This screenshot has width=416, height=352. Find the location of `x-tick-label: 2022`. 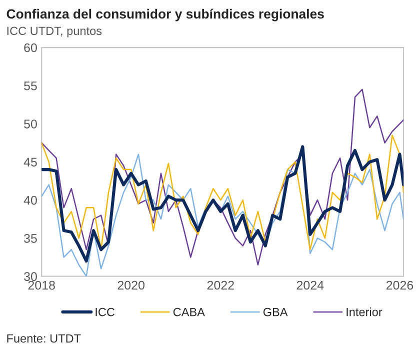

x-tick-label: 2022 is located at coordinates (220, 285).